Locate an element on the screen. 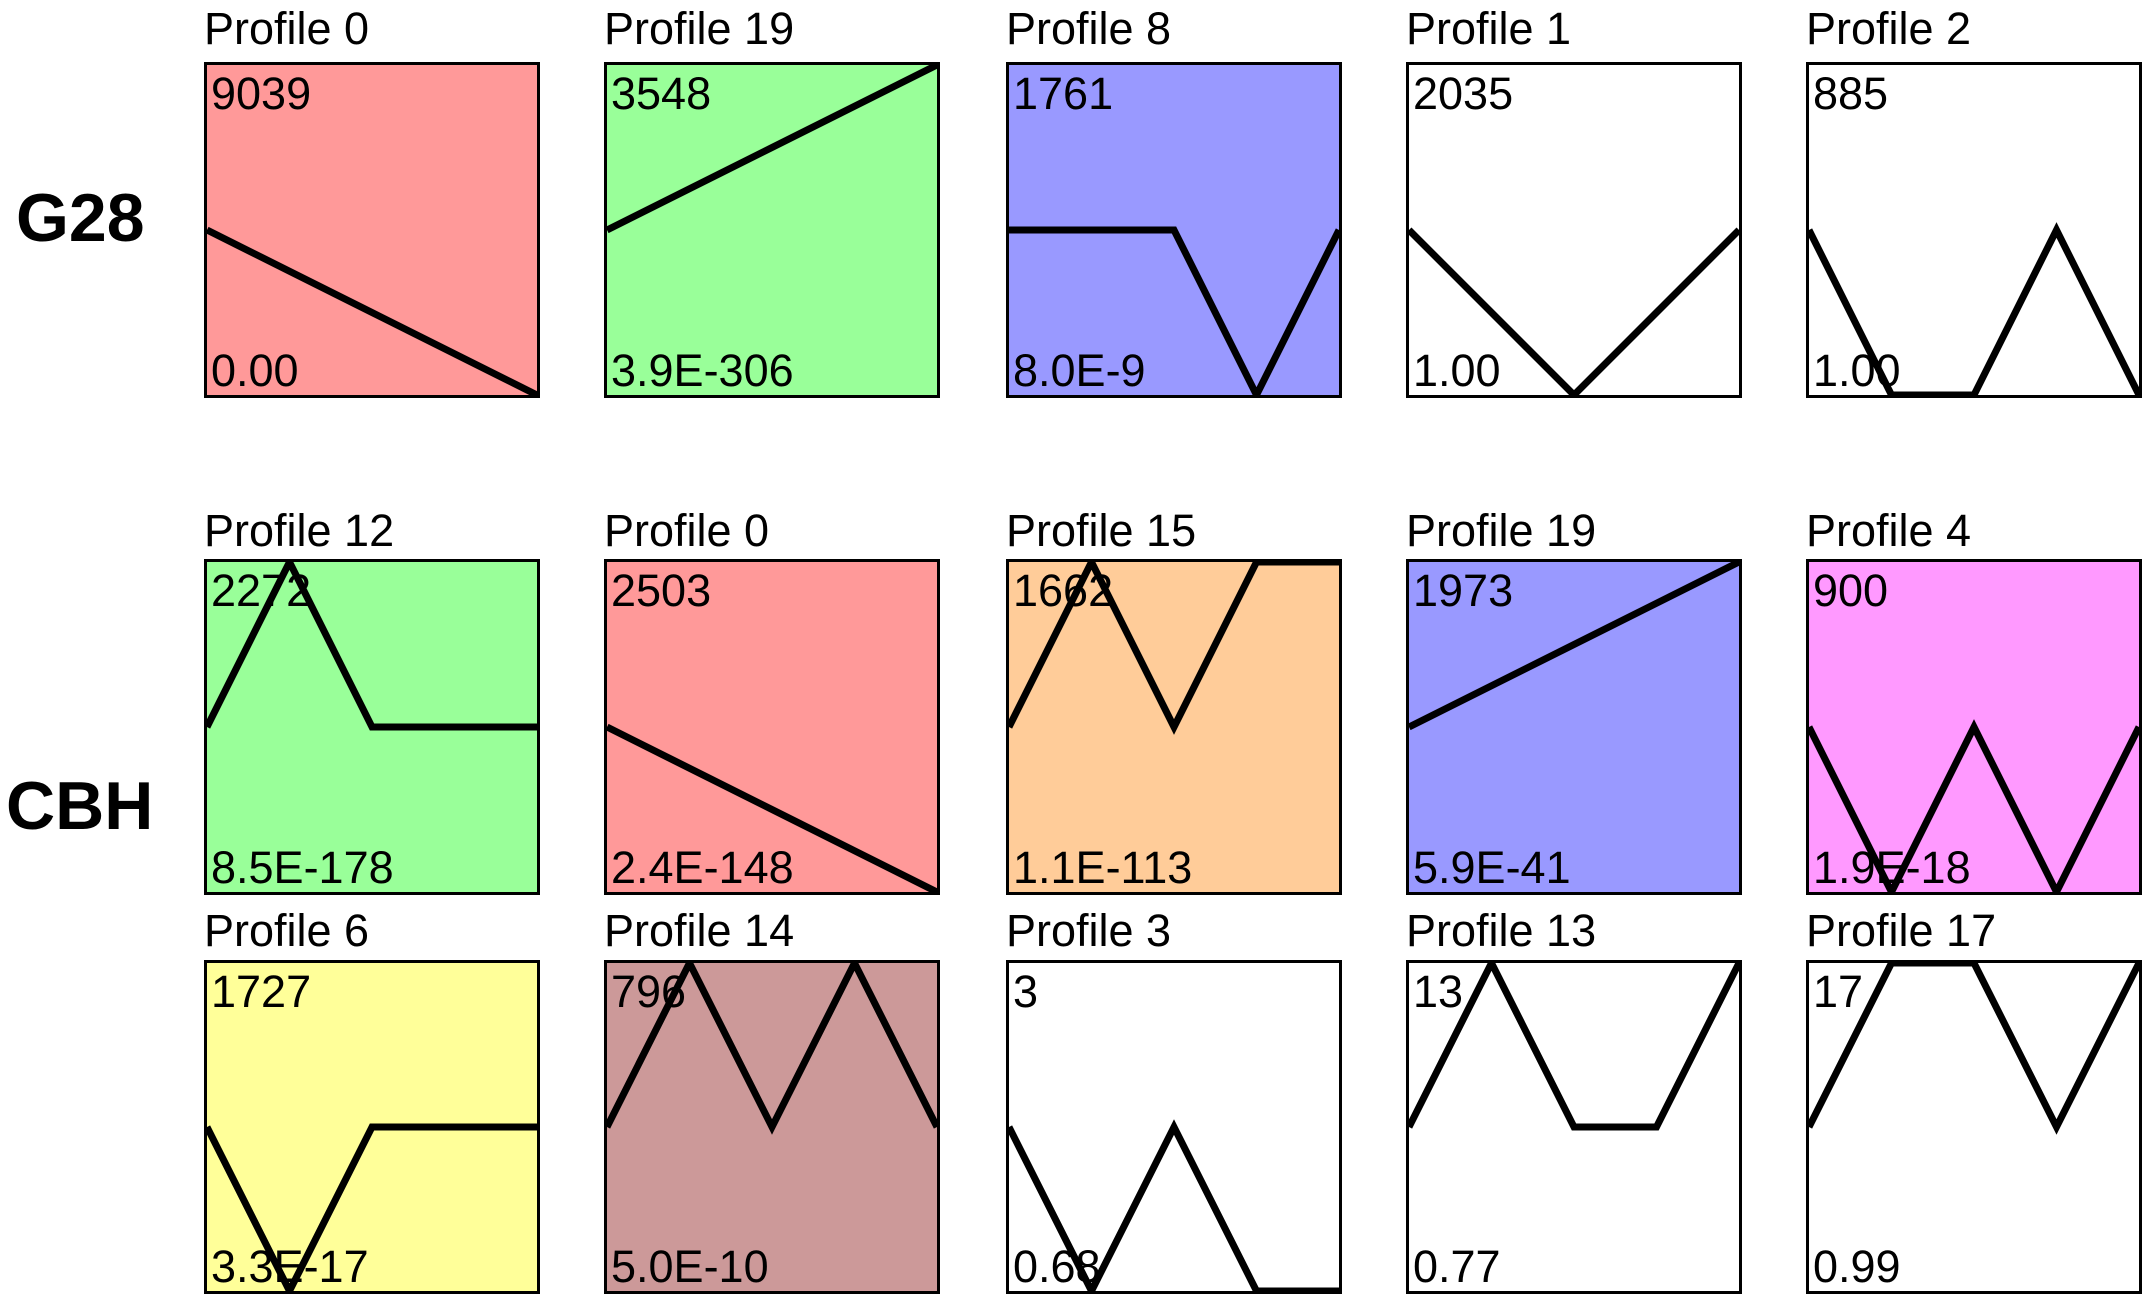 This screenshot has height=1302, width=2150. gene-count: 3 is located at coordinates (1026, 991).